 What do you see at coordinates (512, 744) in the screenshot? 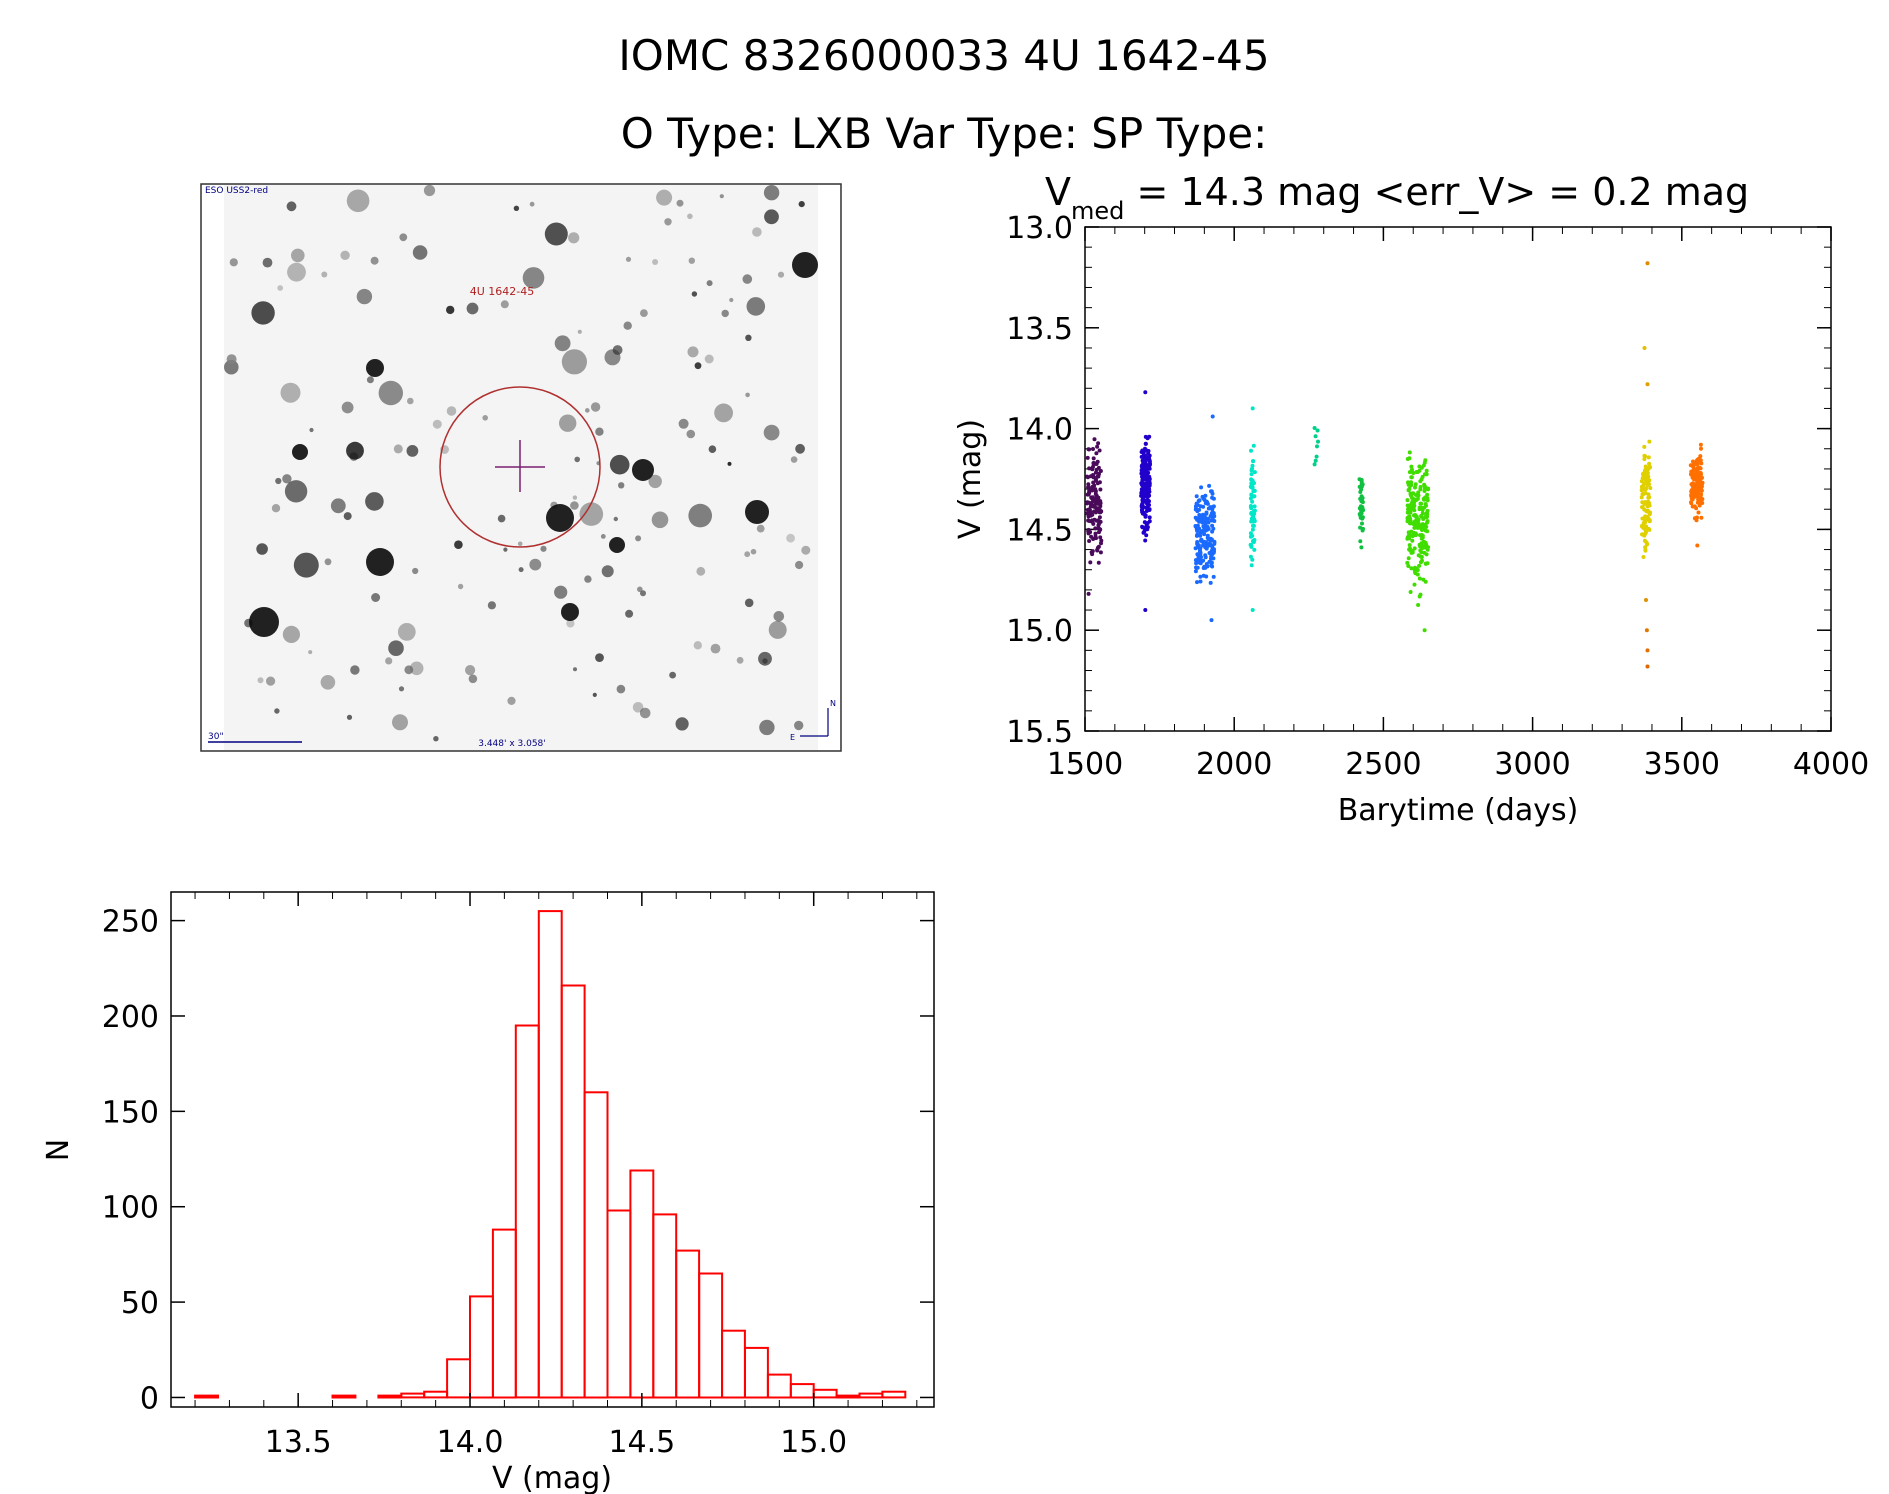
I see `finder-fov-label: 3.448' x 3.058'` at bounding box center [512, 744].